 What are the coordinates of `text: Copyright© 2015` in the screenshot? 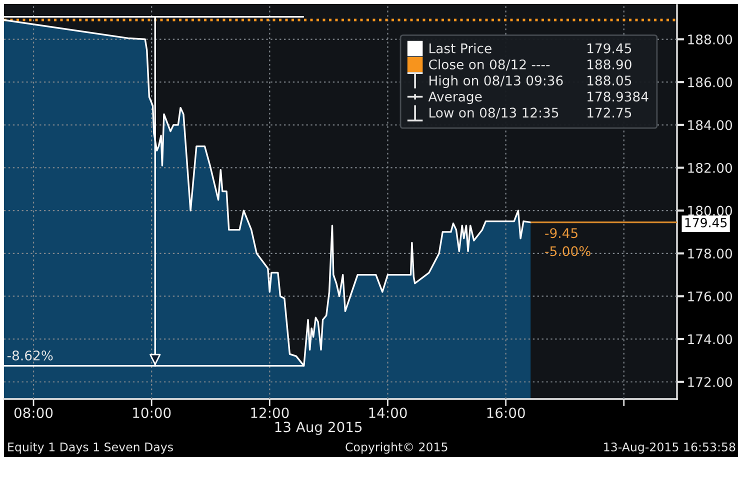 It's located at (397, 448).